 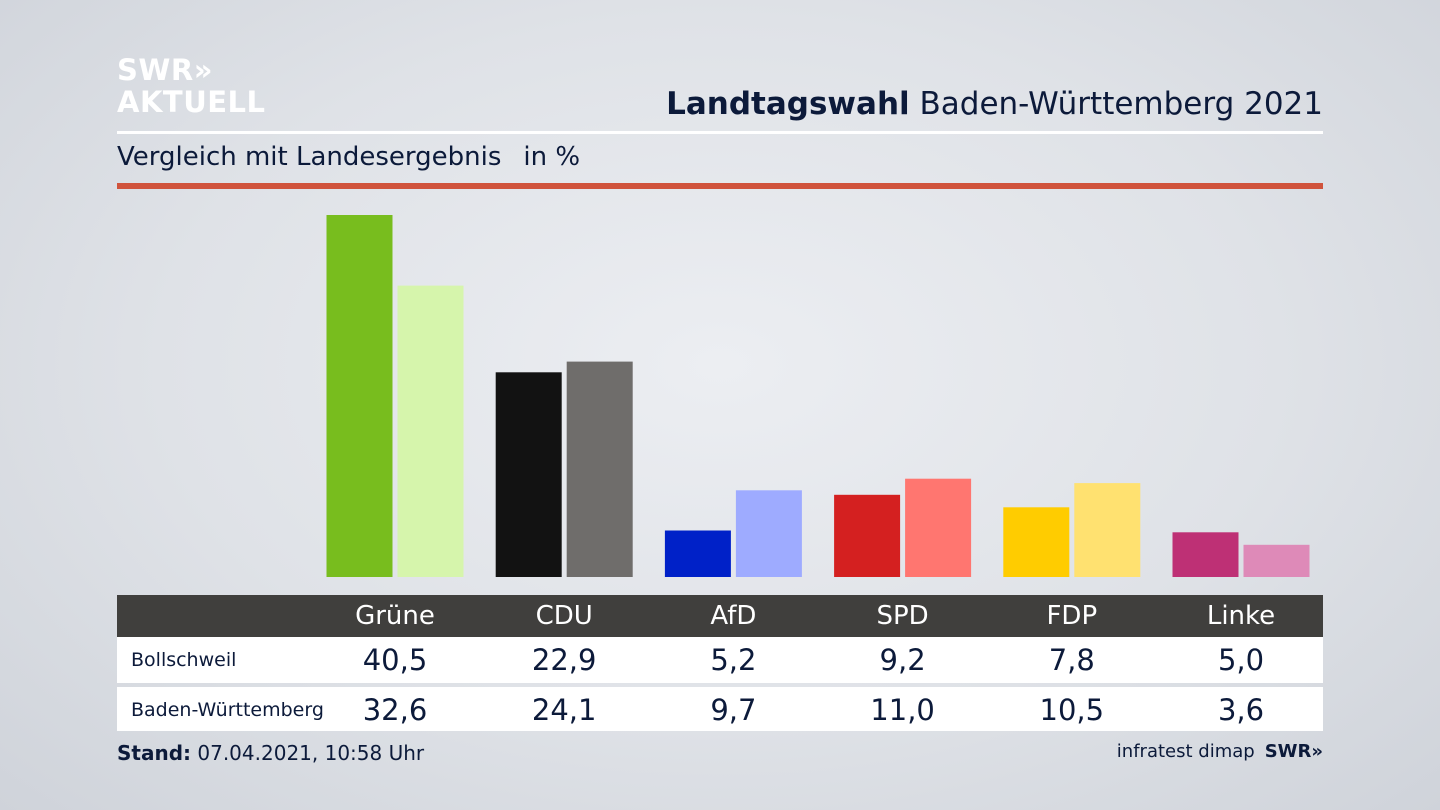 I want to click on table-cell: 10,5, so click(x=1072, y=710).